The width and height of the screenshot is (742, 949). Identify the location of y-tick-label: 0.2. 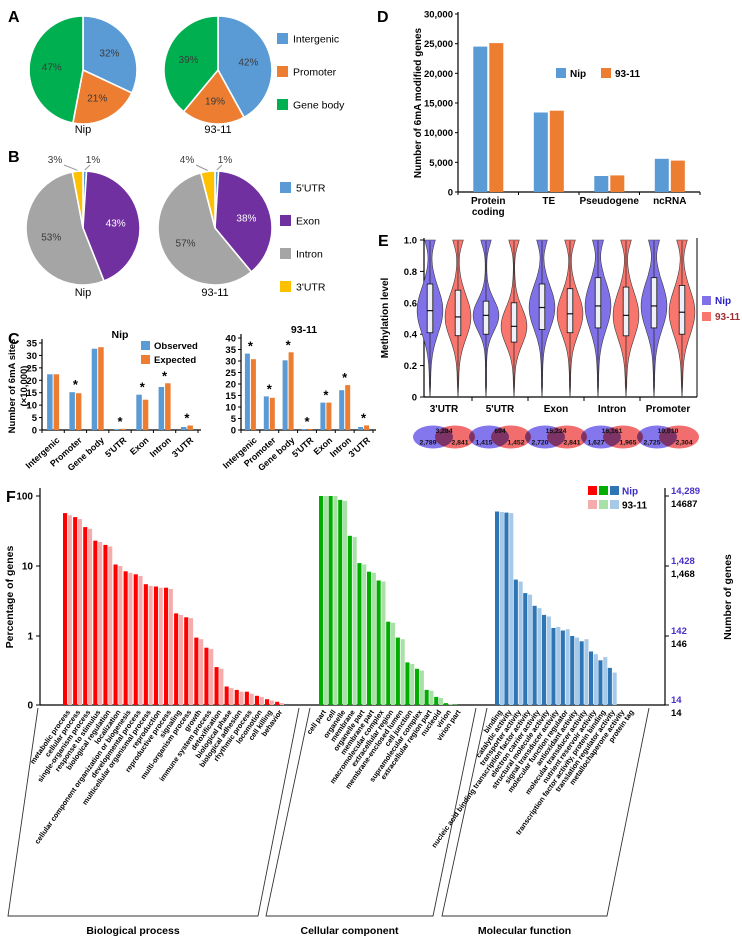
(410, 366).